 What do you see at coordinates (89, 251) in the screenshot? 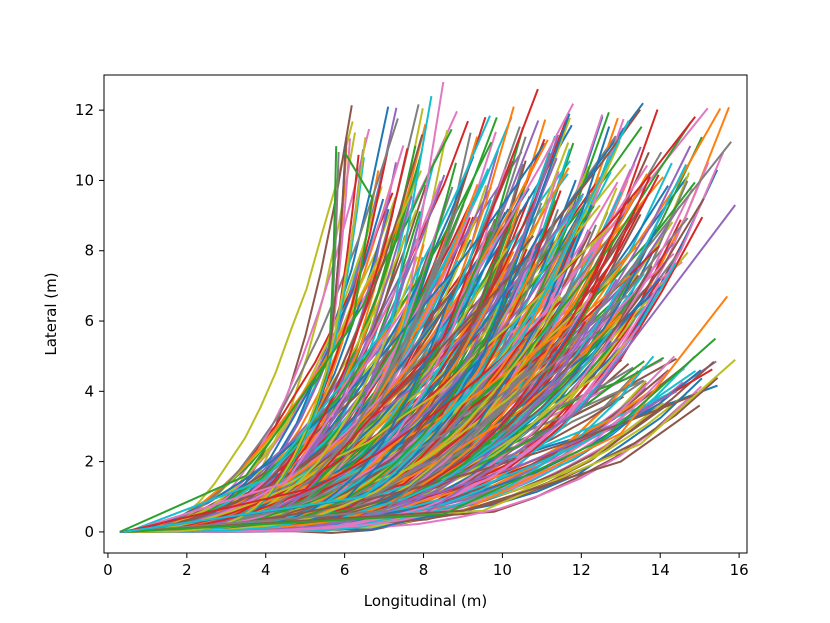
I see `y-tick-label: 8` at bounding box center [89, 251].